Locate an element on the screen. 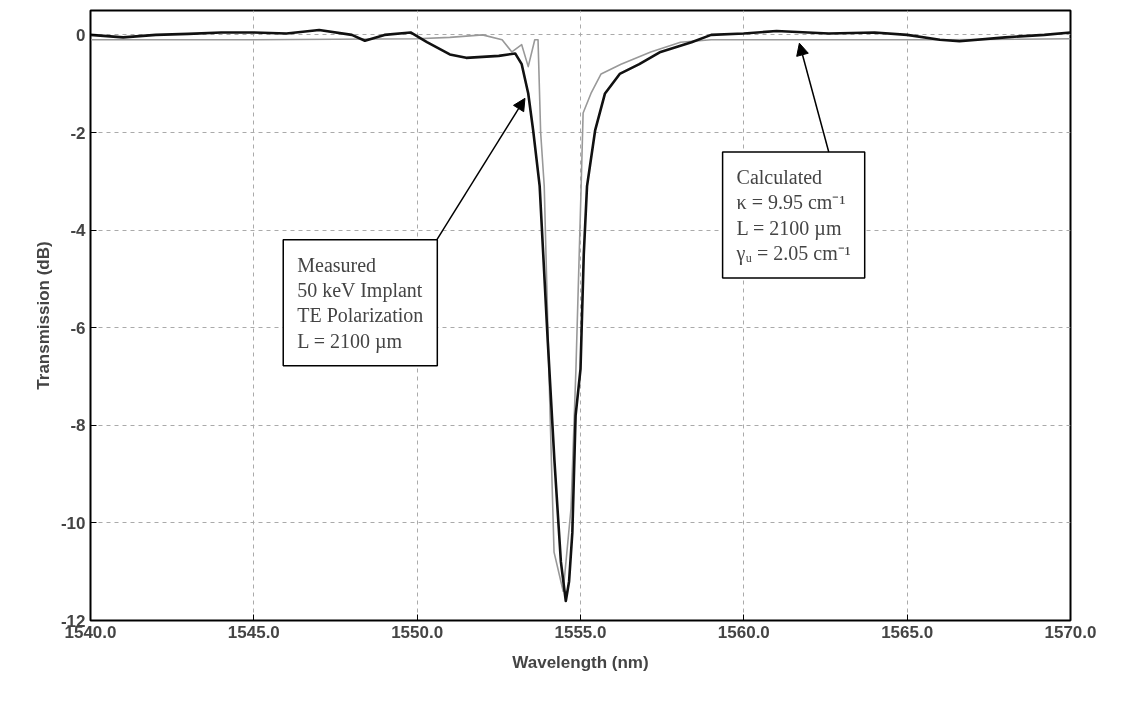 The height and width of the screenshot is (727, 1141). x-tick-label: 1555.0 is located at coordinates (580, 632).